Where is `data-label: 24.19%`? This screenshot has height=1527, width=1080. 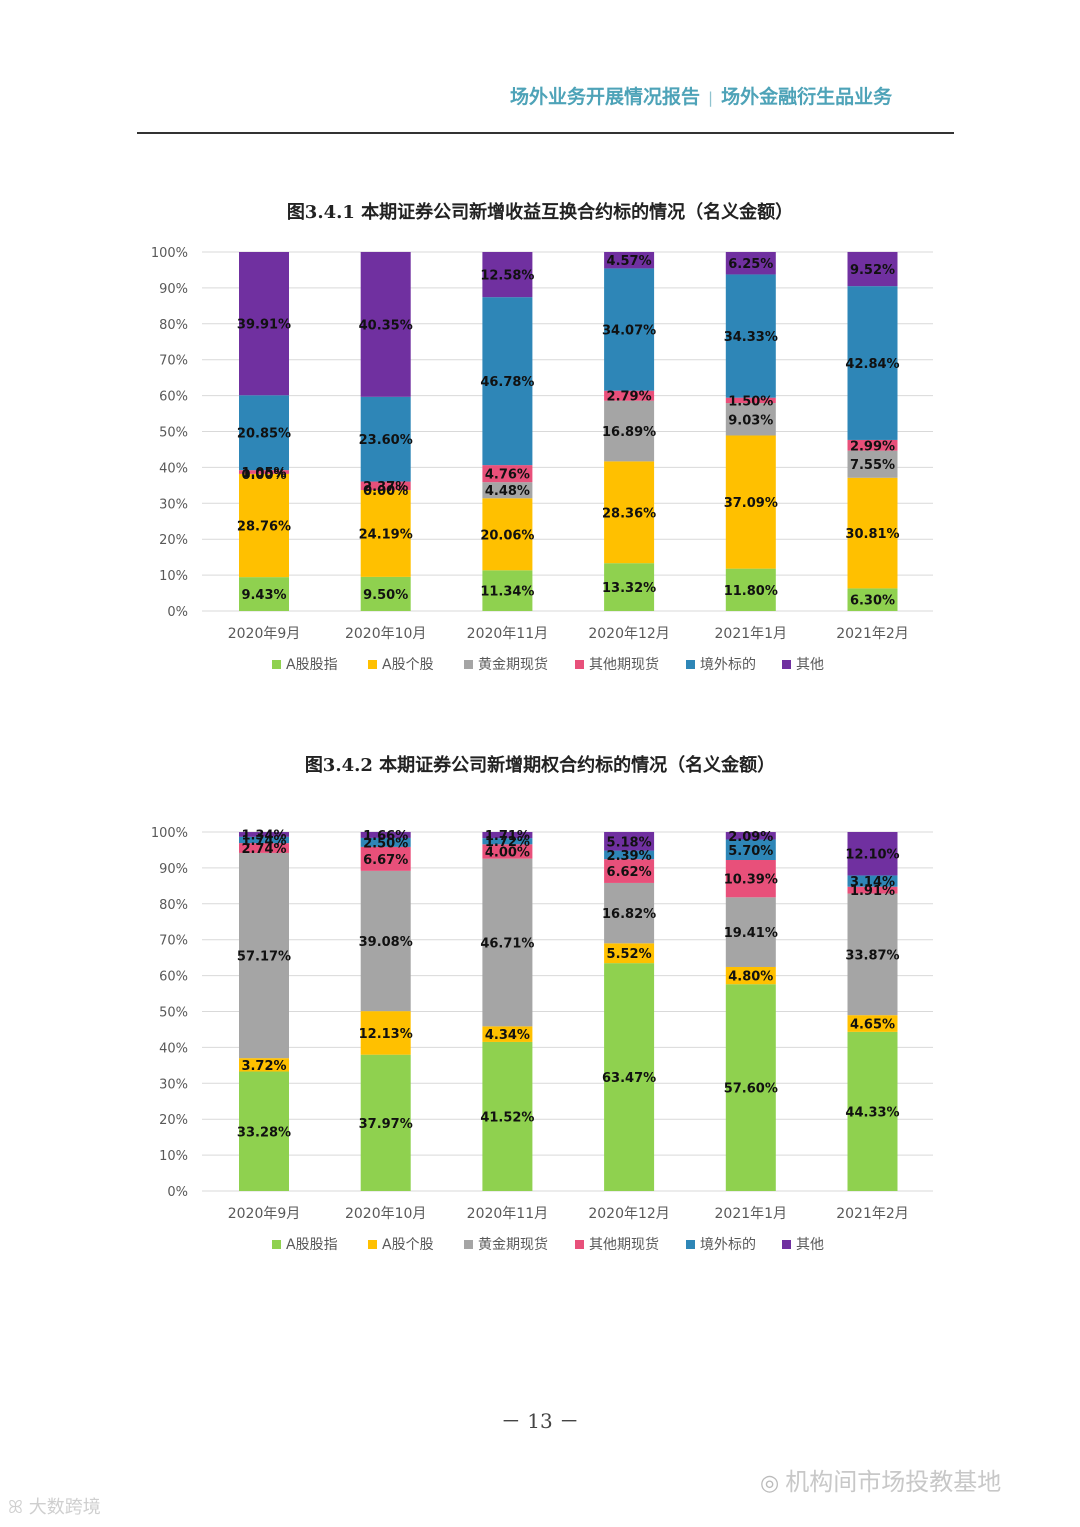
data-label: 24.19% is located at coordinates (386, 534).